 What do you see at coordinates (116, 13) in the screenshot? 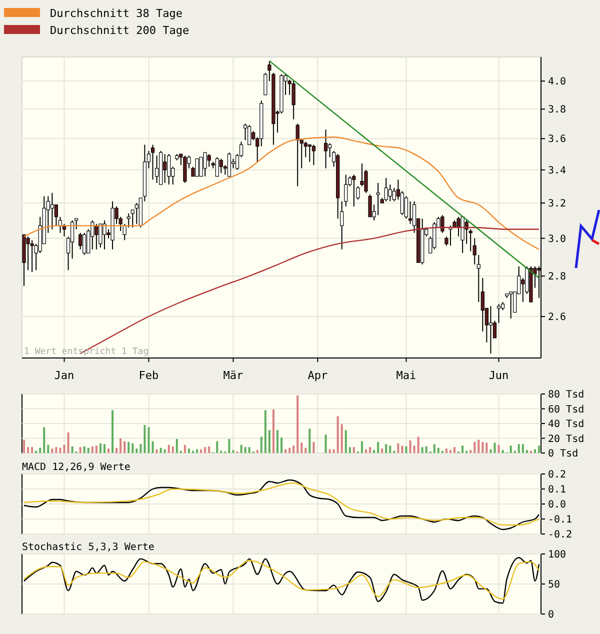
I see `legend-label: Durchschnitt 38 Tage` at bounding box center [116, 13].